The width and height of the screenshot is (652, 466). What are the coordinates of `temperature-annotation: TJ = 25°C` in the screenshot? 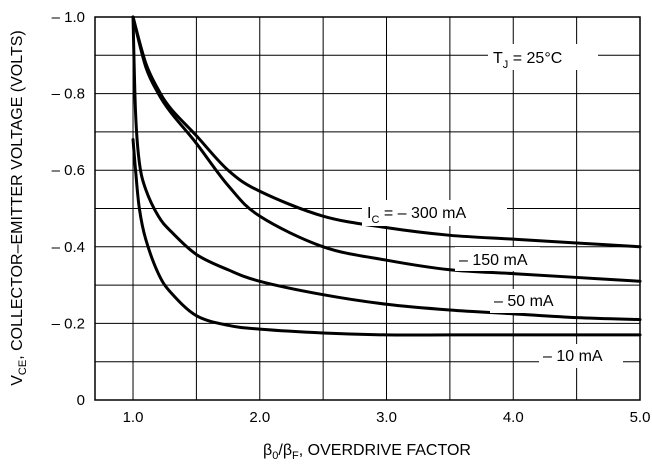 It's located at (527, 60).